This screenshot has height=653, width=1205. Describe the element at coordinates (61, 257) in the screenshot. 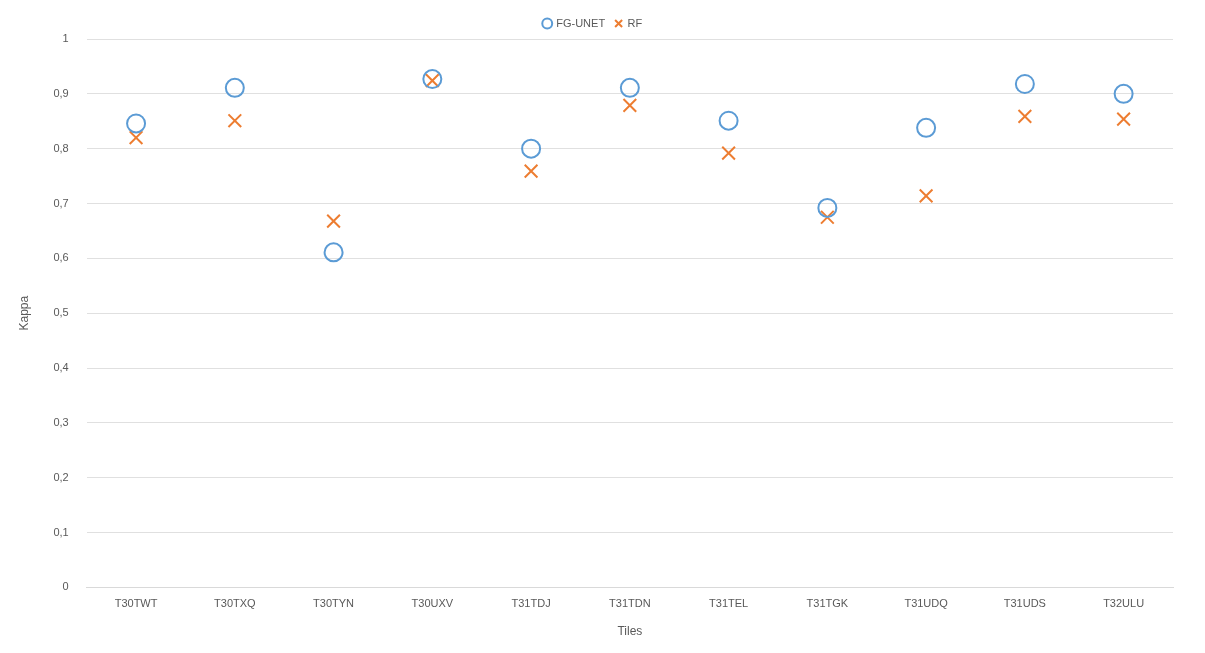

I see `y-tick-label: 0,6` at that location.